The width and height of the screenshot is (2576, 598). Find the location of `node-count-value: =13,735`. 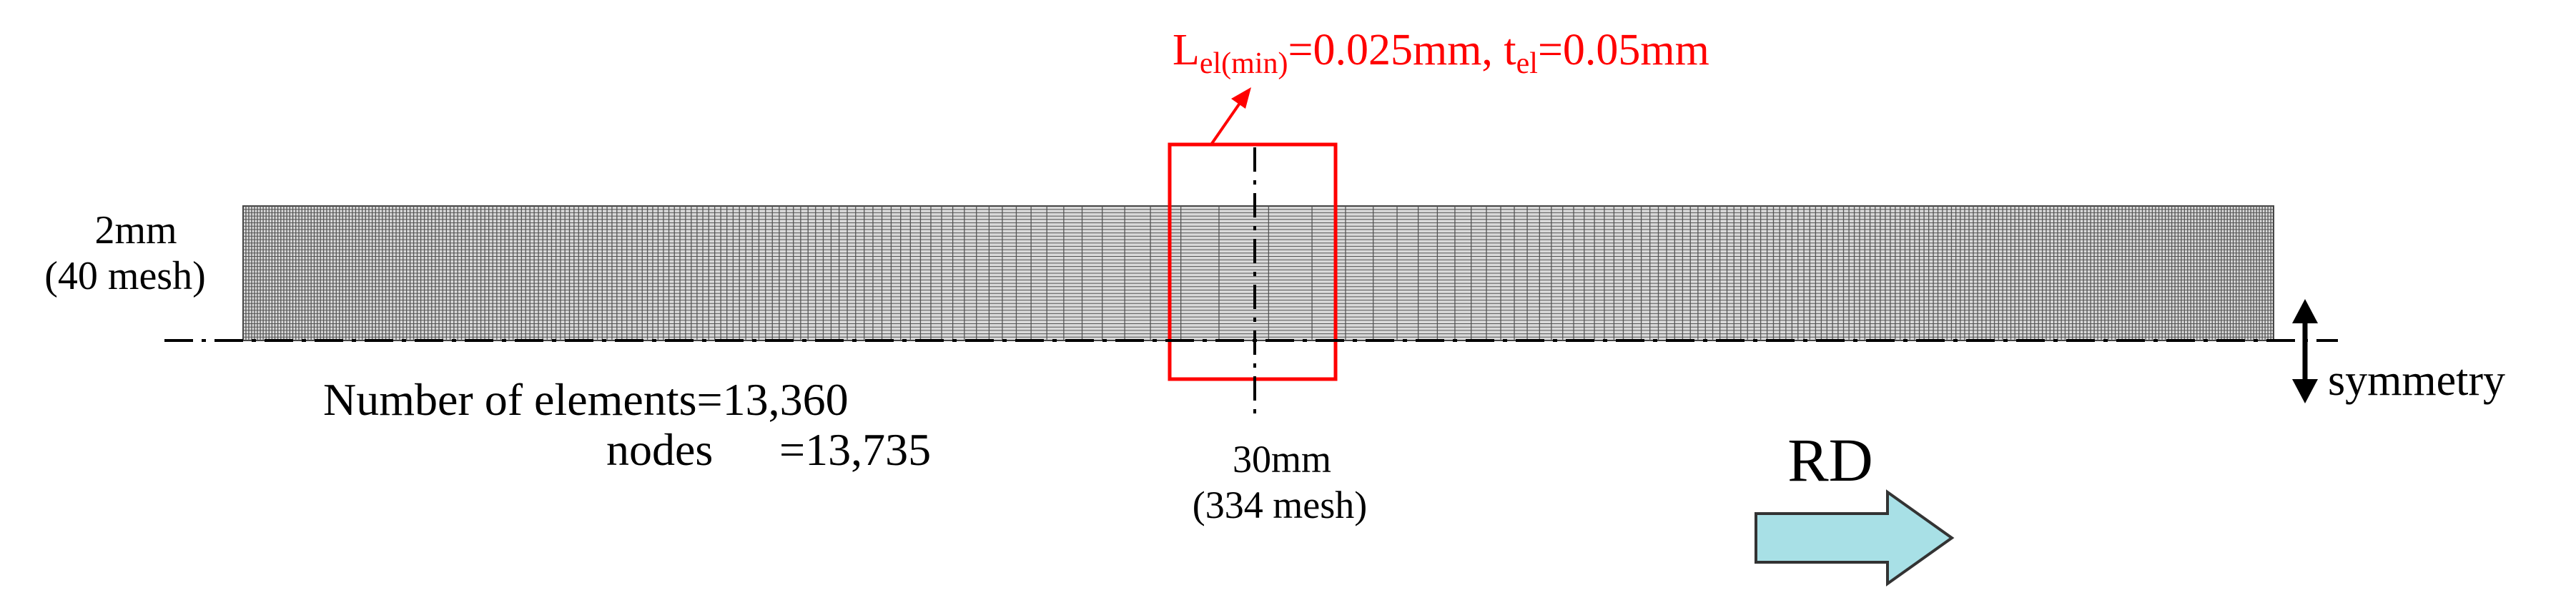

node-count-value: =13,735 is located at coordinates (855, 449).